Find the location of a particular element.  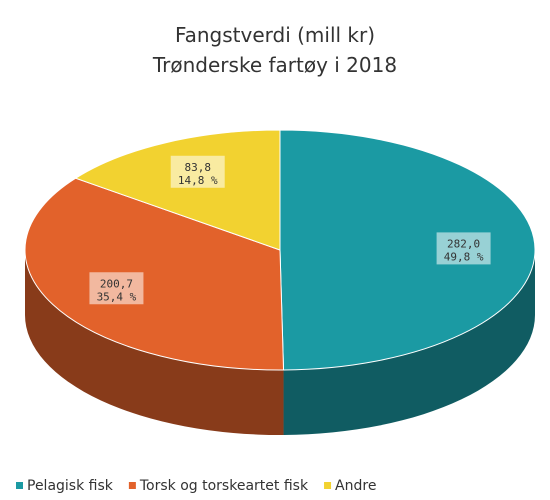

data-label: 200,7 is located at coordinates (116, 283).